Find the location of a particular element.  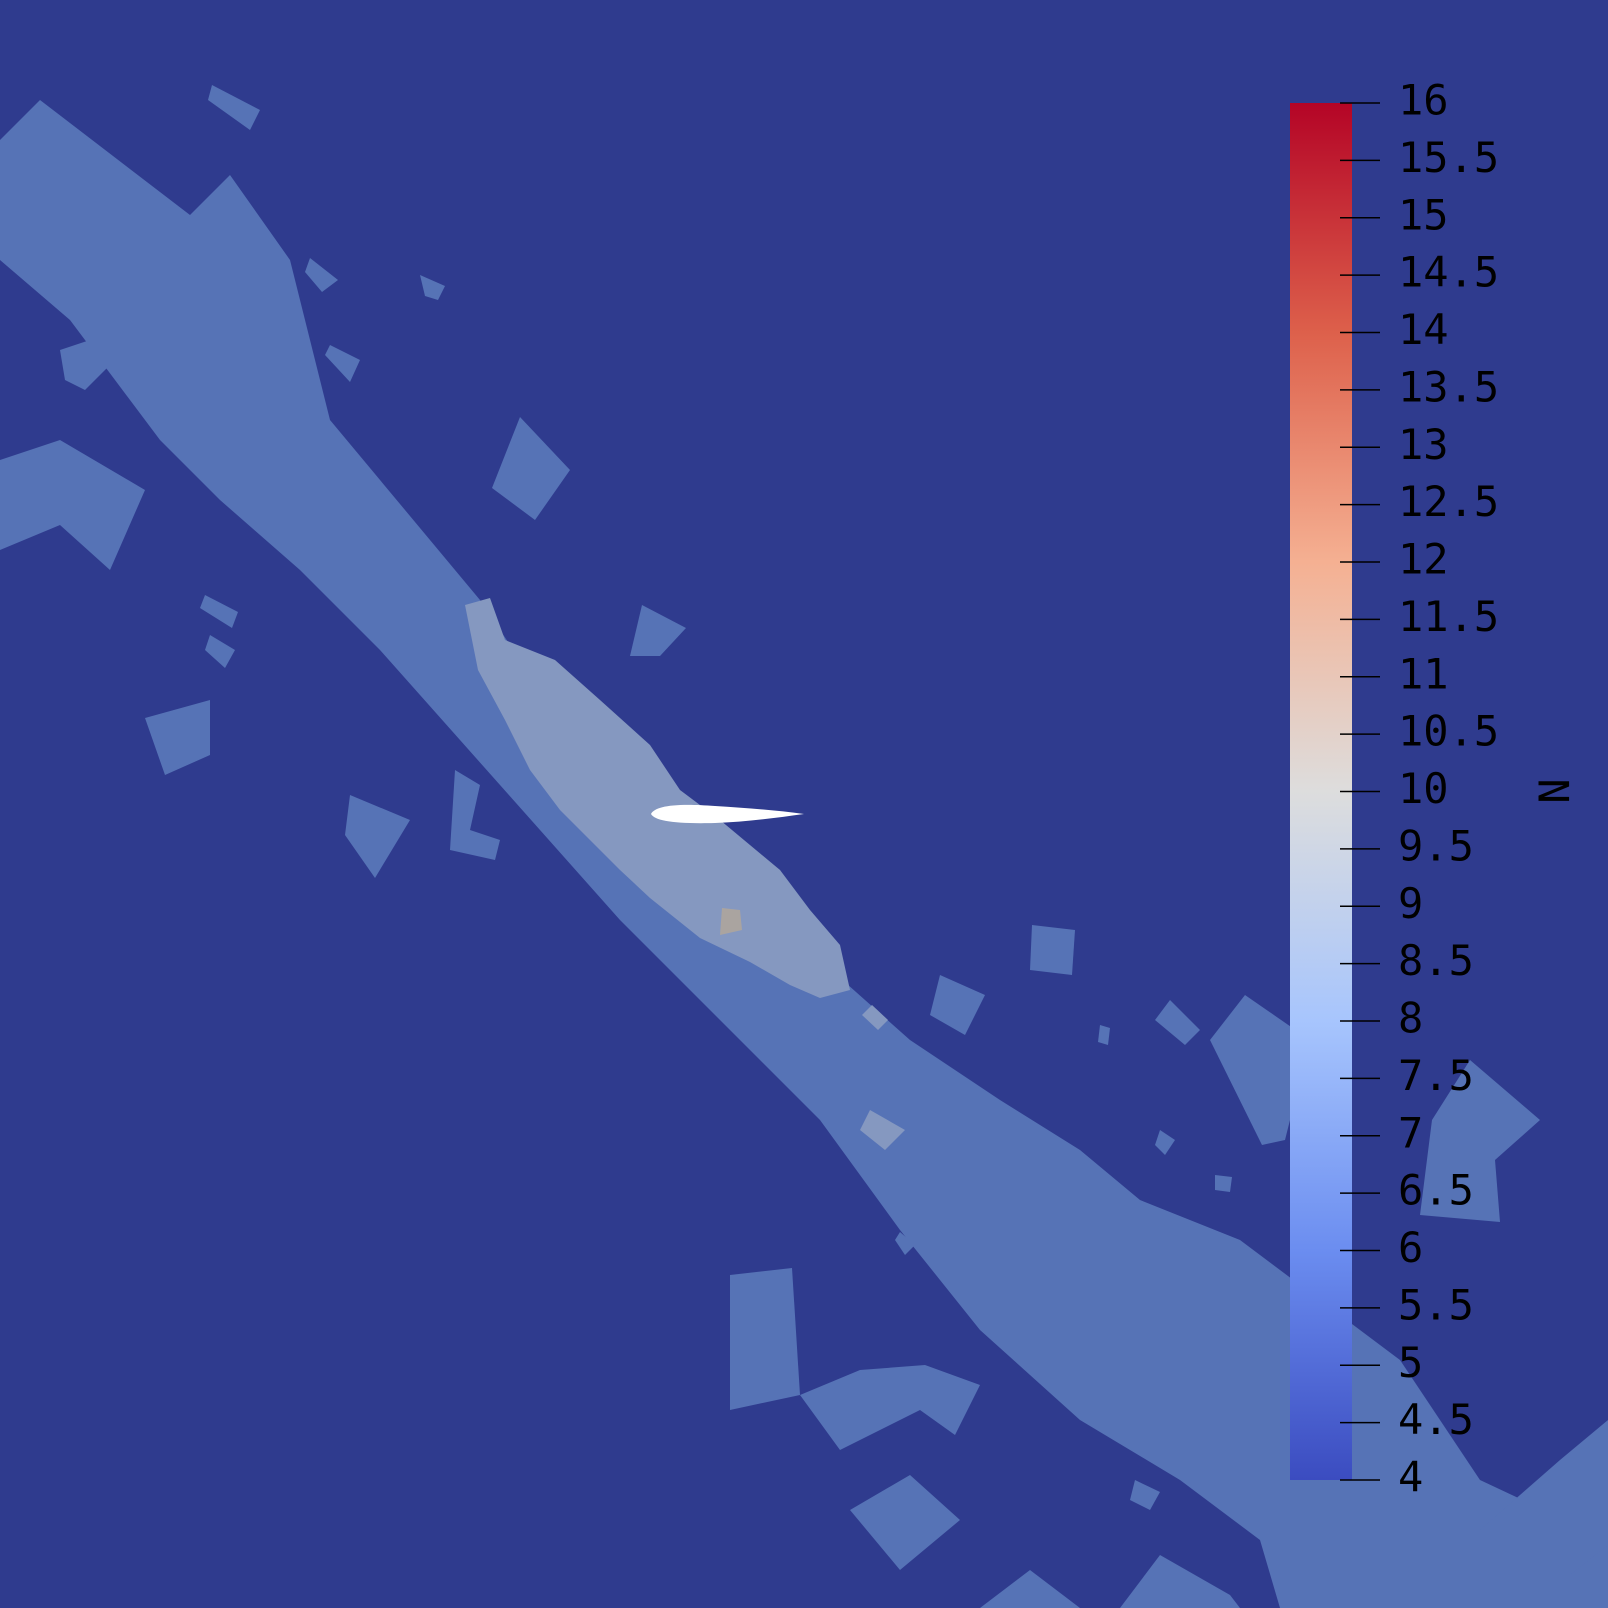

colorbar-tick-label: 5 is located at coordinates (1410, 1362).